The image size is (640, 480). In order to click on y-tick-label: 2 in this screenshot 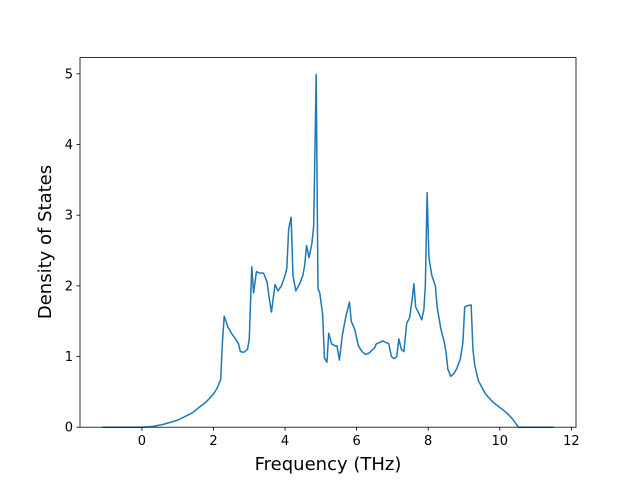, I will do `click(69, 286)`.